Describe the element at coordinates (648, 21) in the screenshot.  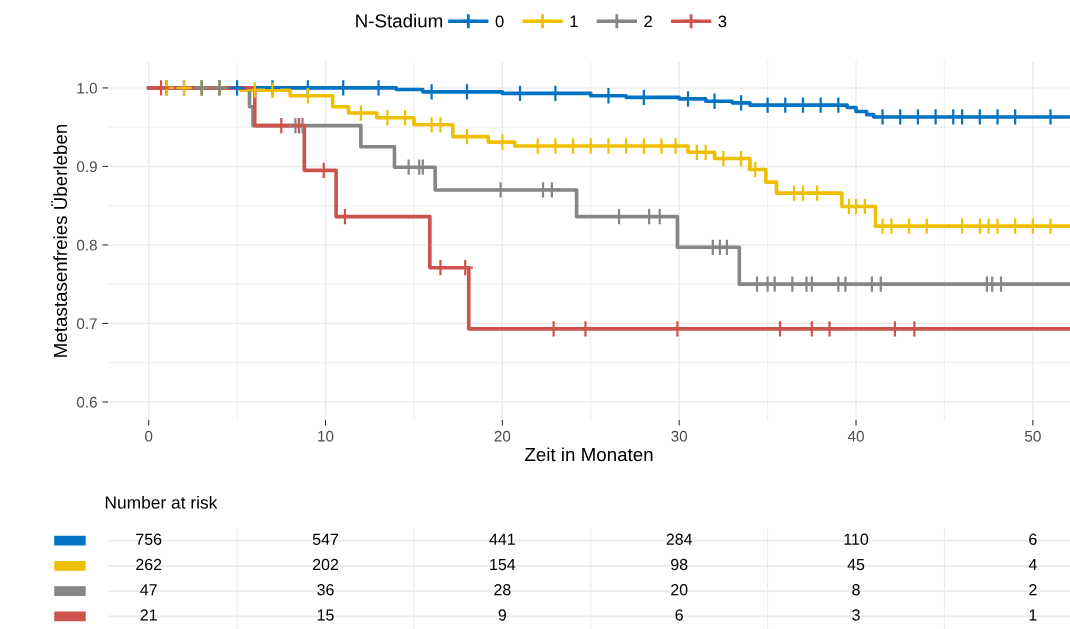
I see `legend-label: 2` at that location.